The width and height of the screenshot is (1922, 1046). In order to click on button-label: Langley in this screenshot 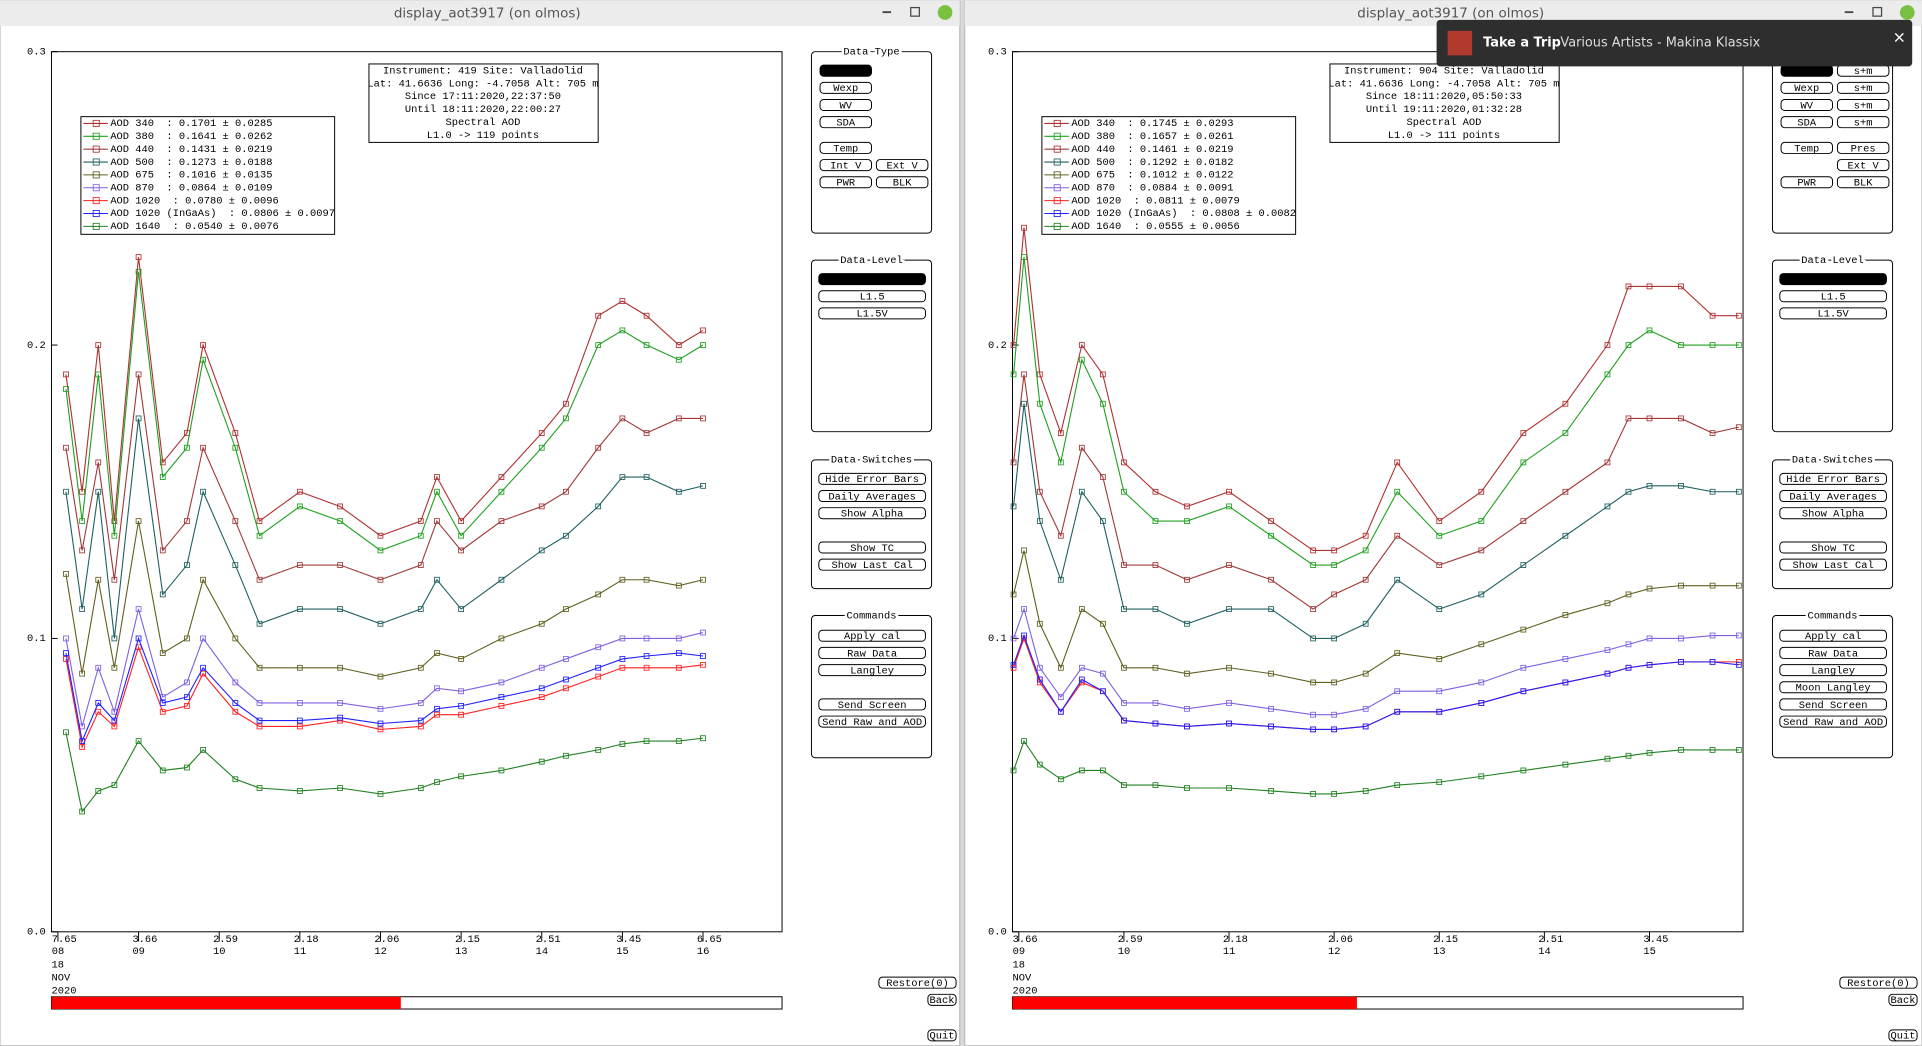, I will do `click(1833, 671)`.